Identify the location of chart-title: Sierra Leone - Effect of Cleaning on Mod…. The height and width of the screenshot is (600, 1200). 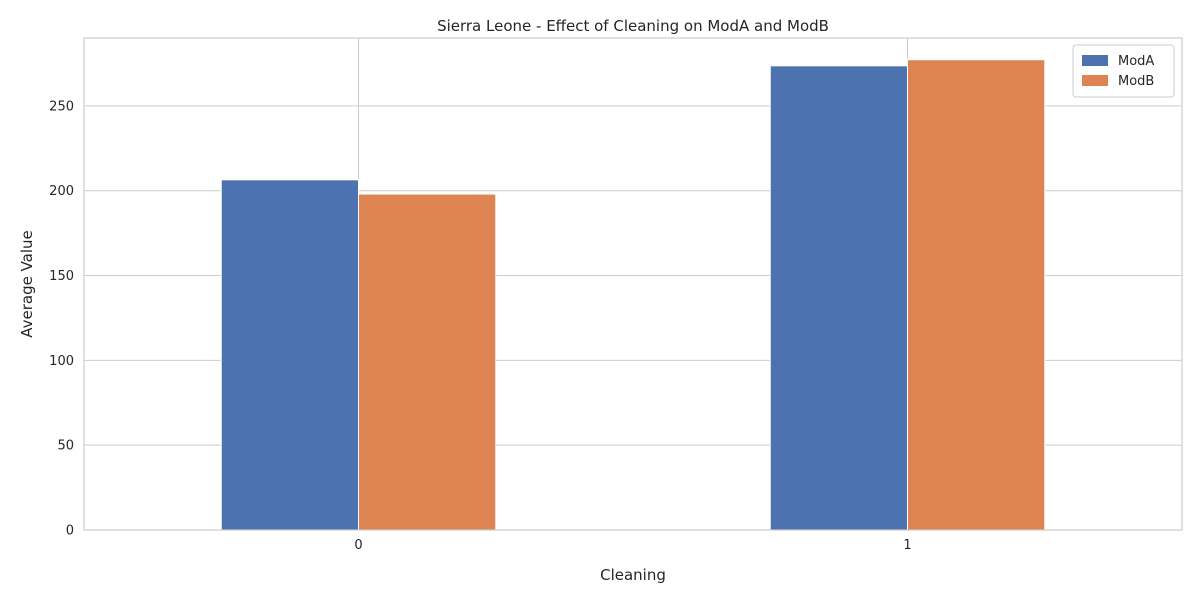
(633, 26).